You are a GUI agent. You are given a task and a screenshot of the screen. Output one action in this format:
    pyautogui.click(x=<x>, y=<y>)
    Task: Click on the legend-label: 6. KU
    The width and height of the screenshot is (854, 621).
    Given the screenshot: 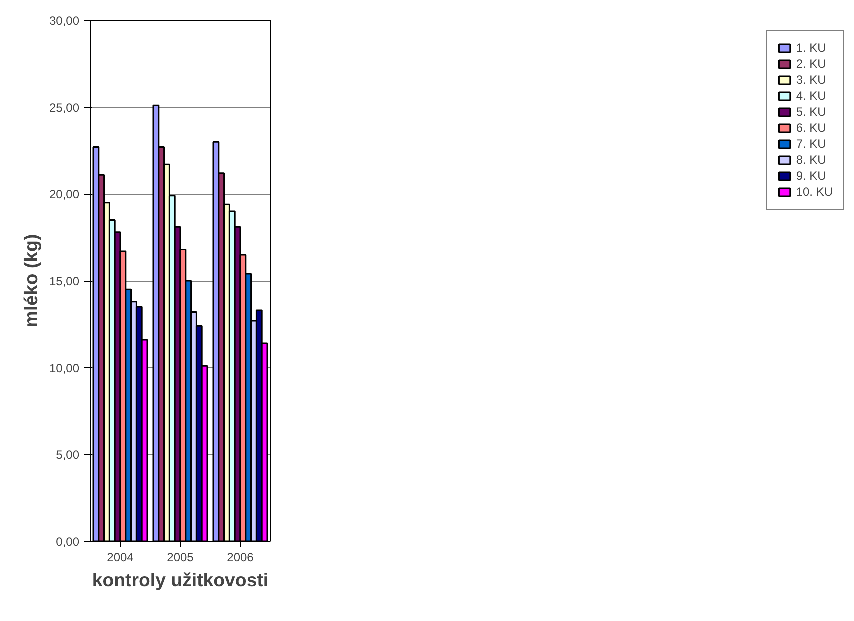 What is the action you would take?
    pyautogui.click(x=811, y=128)
    